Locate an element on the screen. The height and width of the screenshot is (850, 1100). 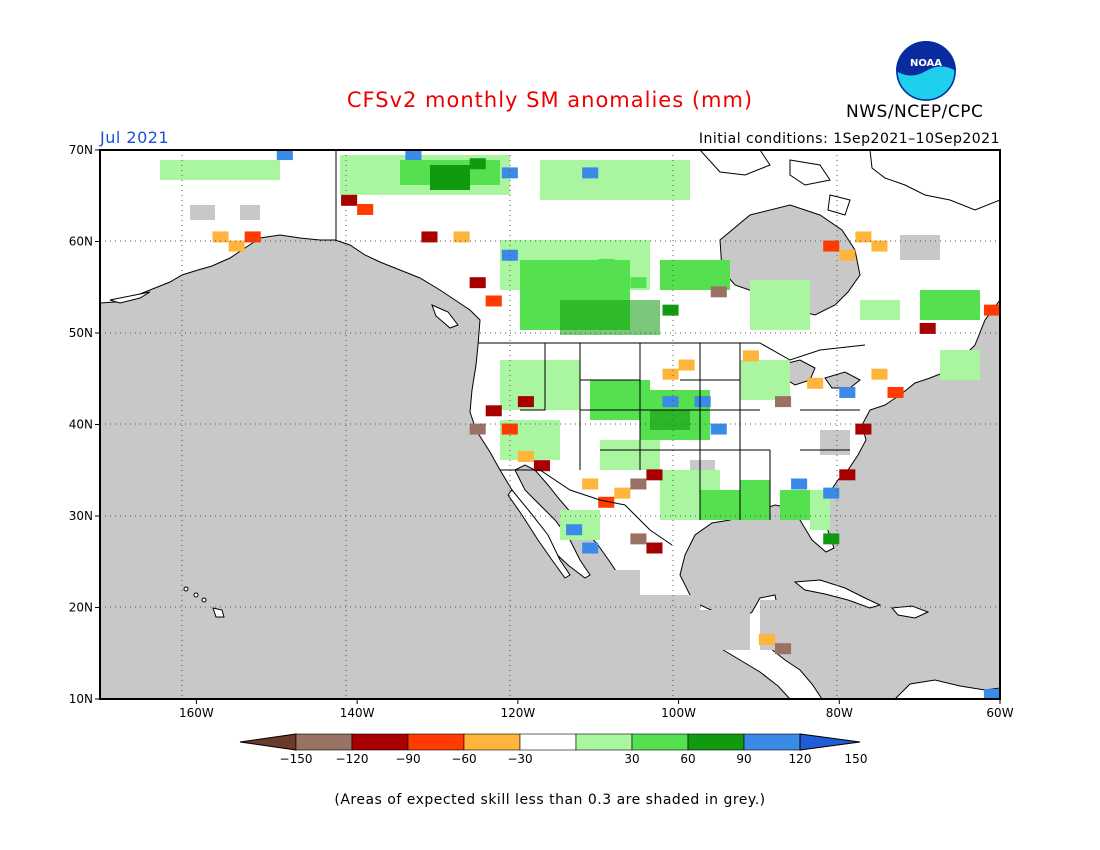
colorbar-tick-label: 120 is located at coordinates (800, 759).